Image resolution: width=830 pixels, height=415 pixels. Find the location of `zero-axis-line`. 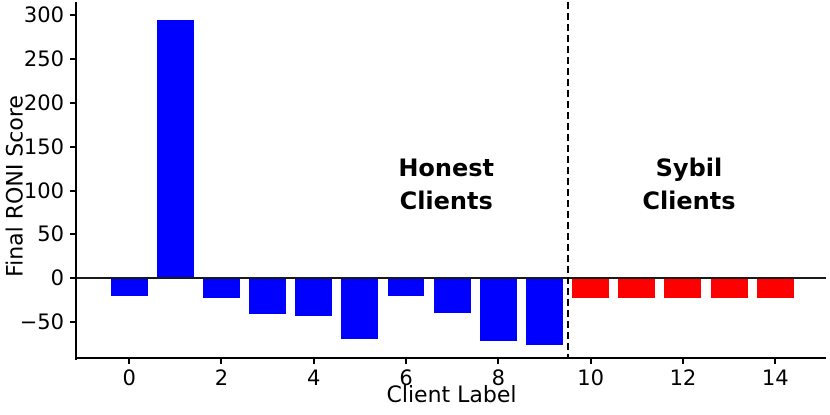

zero-axis-line is located at coordinates (451, 278).